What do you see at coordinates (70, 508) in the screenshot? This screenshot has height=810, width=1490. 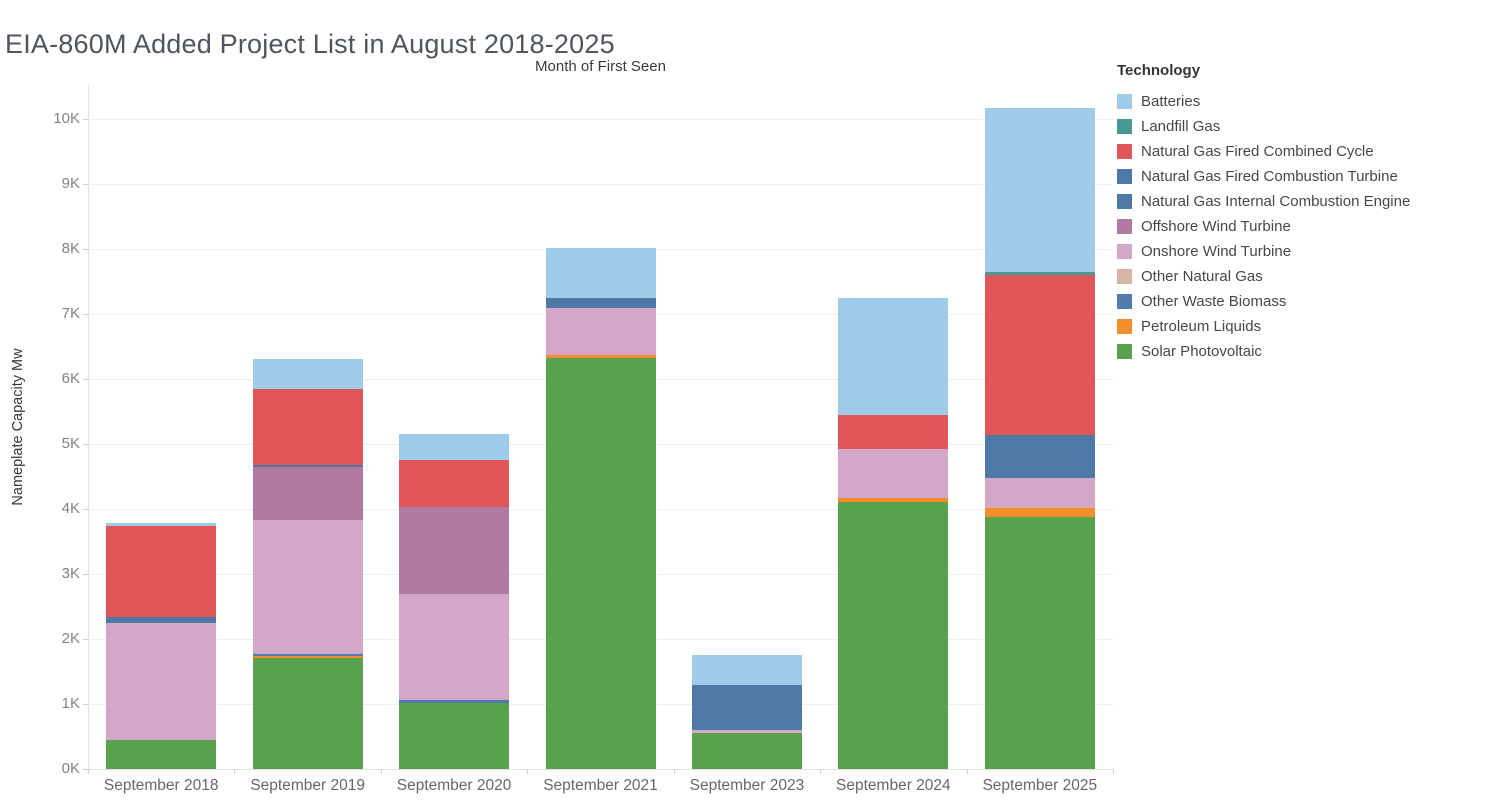 I see `y-tick-label: 4K` at bounding box center [70, 508].